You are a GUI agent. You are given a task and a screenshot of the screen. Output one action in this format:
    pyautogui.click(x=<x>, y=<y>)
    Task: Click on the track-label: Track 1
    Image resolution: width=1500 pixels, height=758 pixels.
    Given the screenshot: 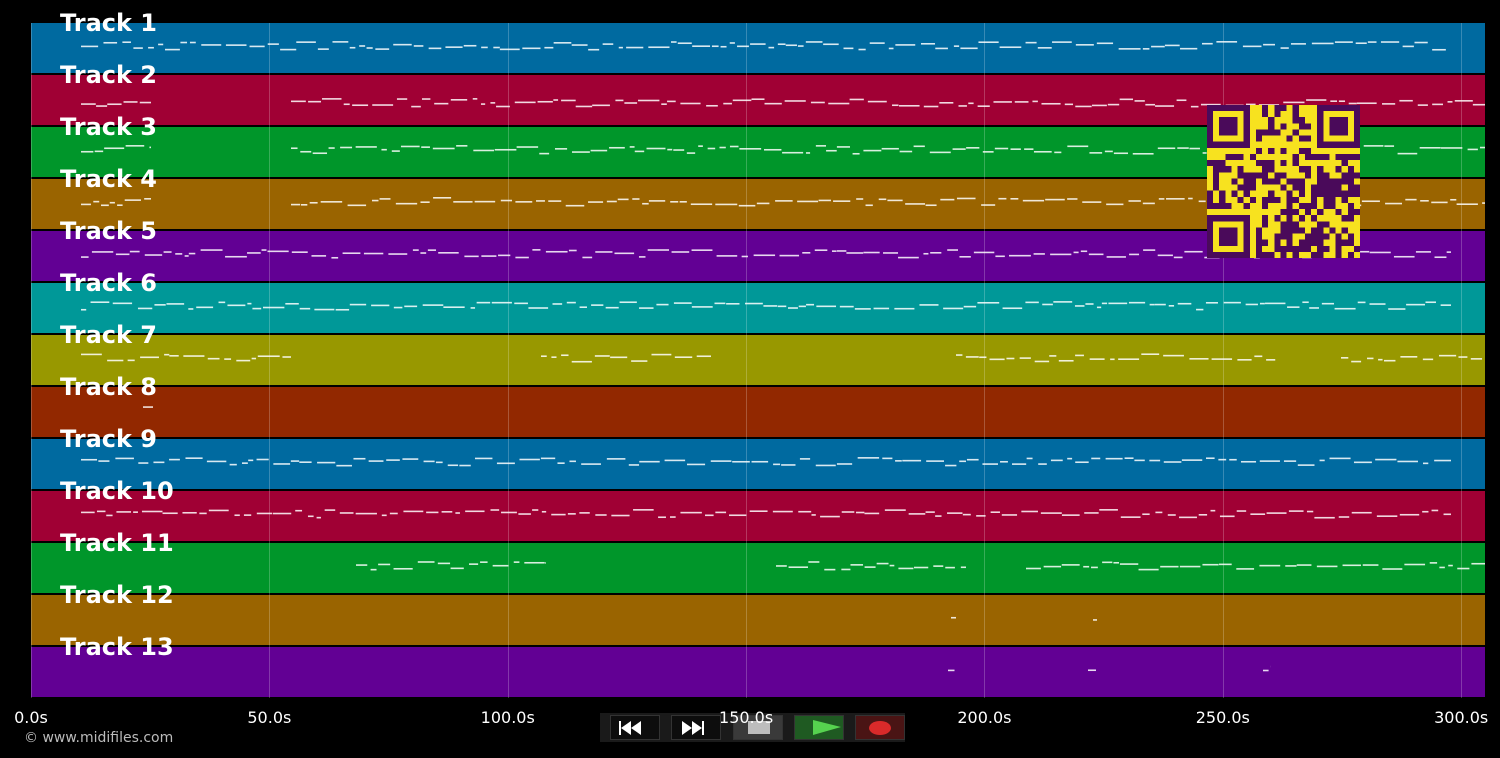 What is the action you would take?
    pyautogui.click(x=109, y=23)
    